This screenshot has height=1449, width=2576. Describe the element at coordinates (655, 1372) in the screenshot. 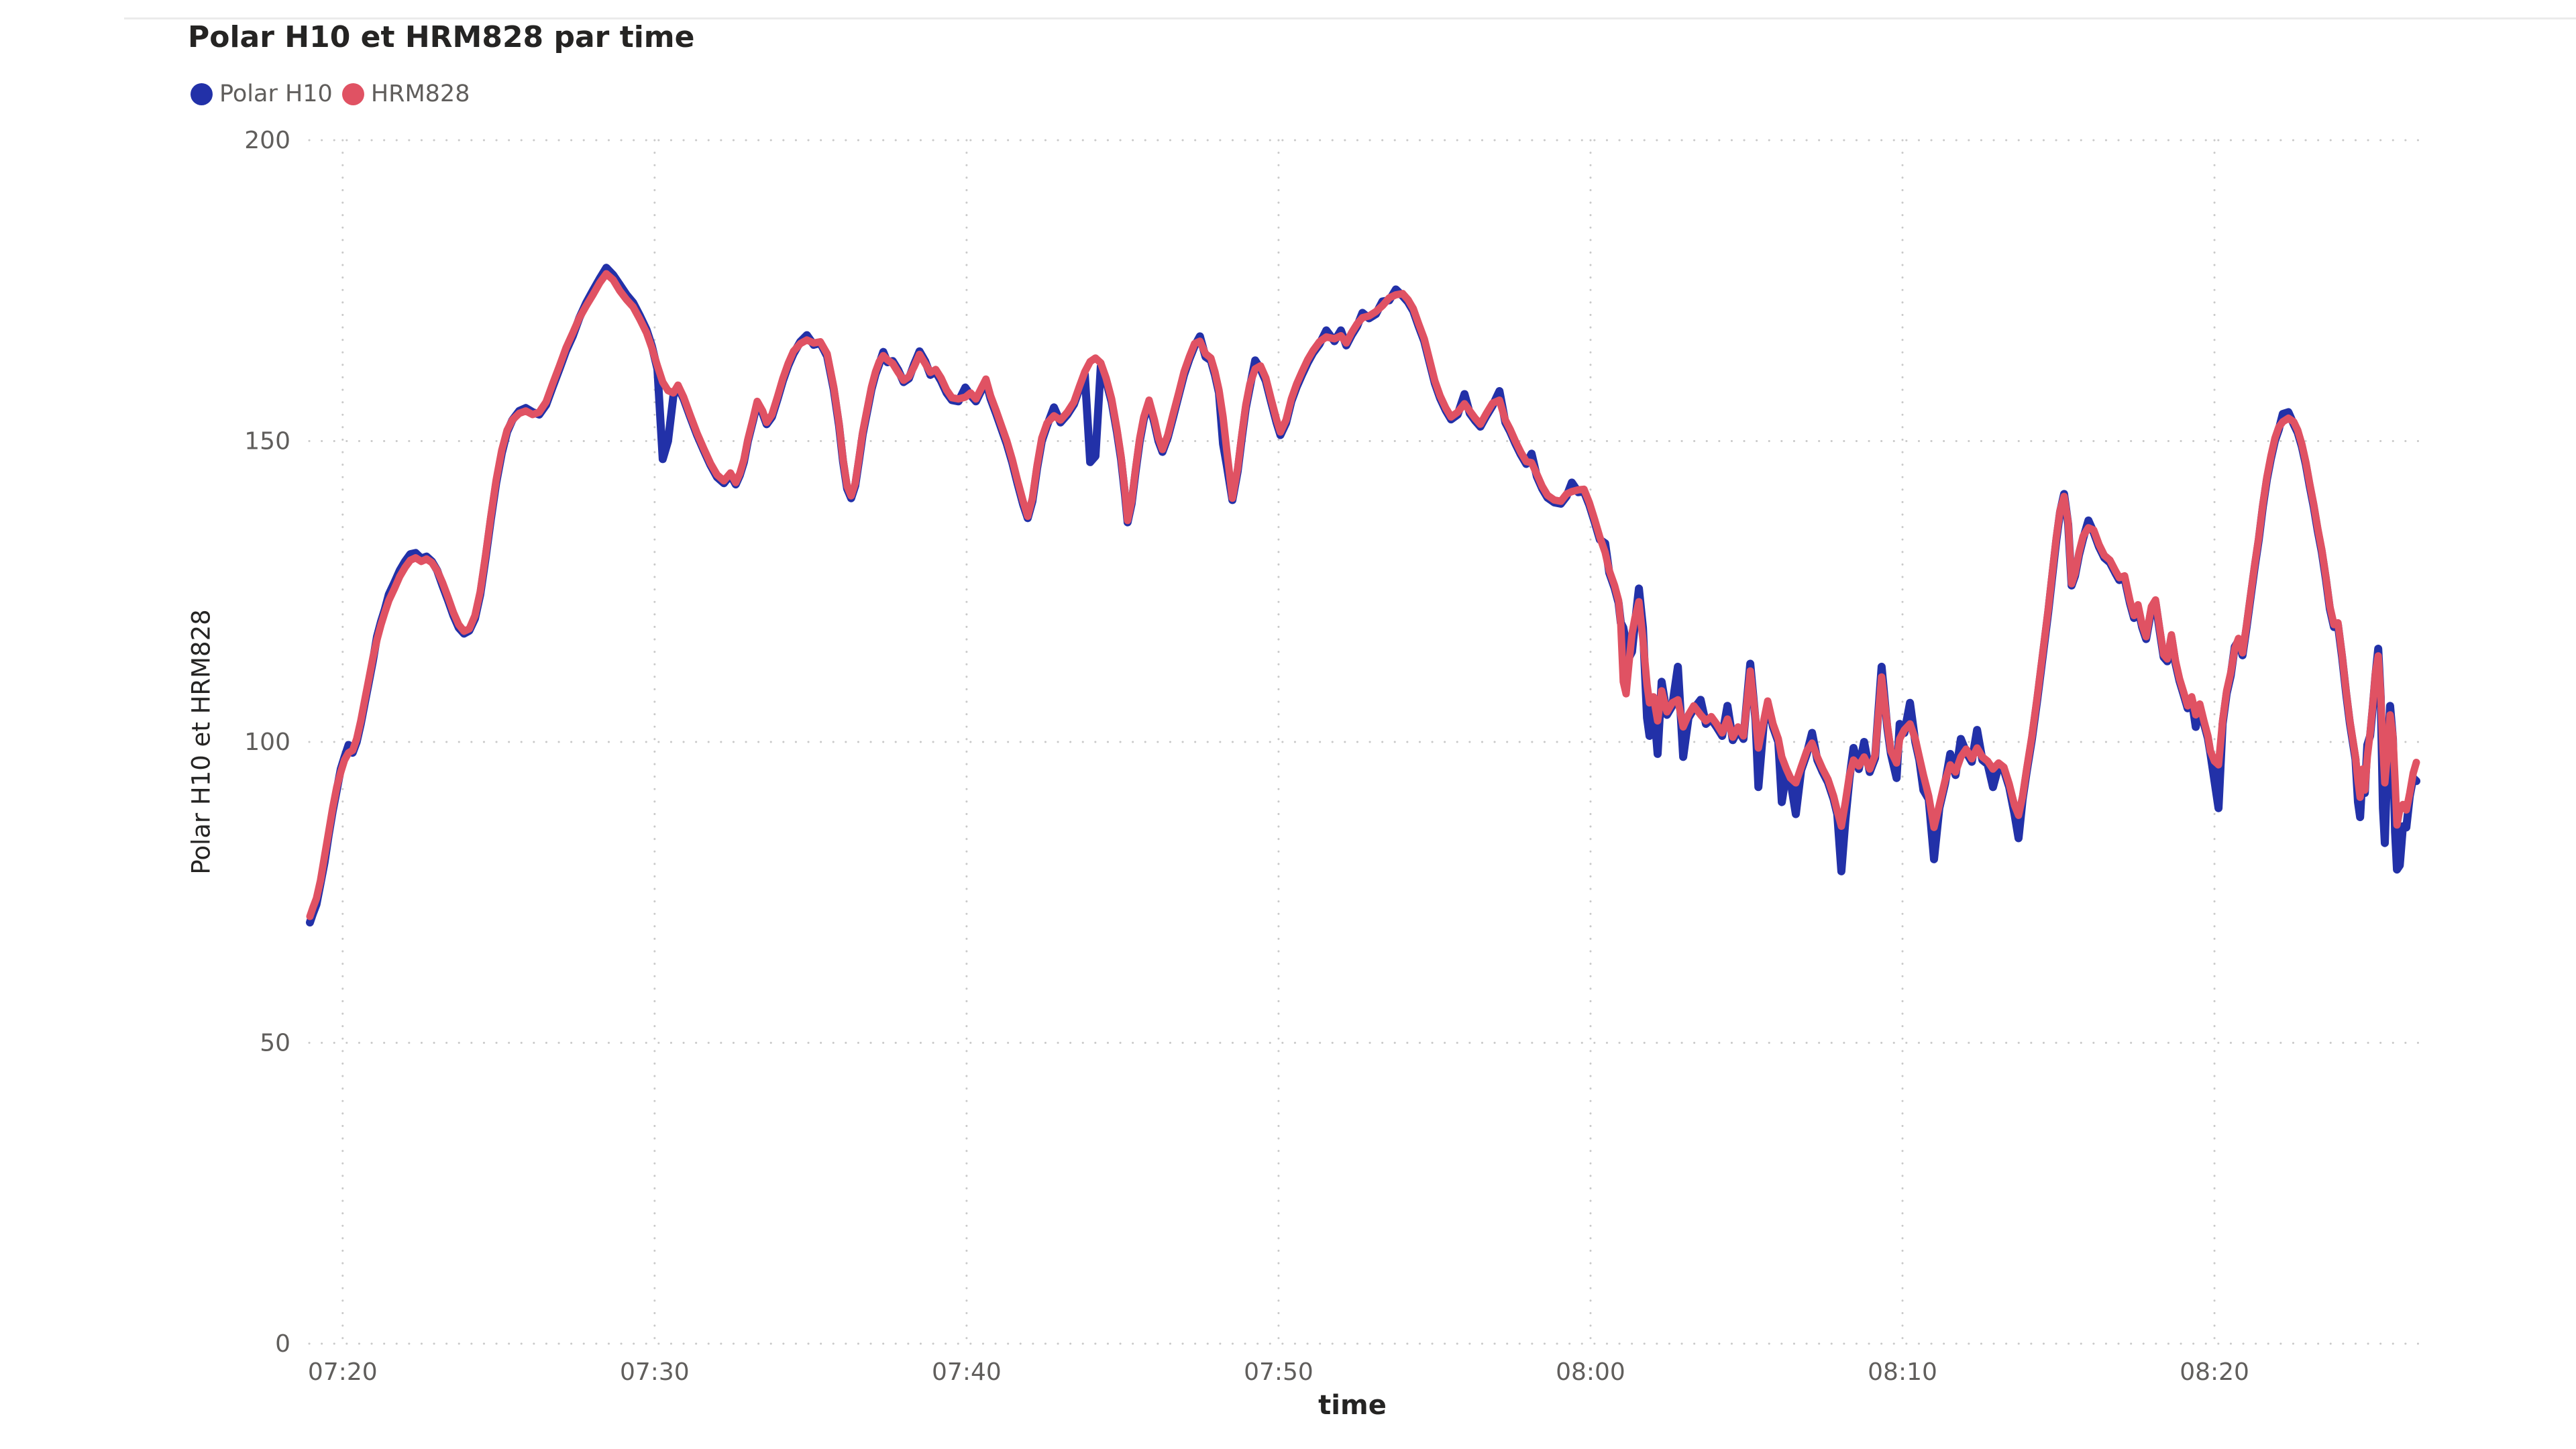

I see `x-tick-label: 07:30` at that location.